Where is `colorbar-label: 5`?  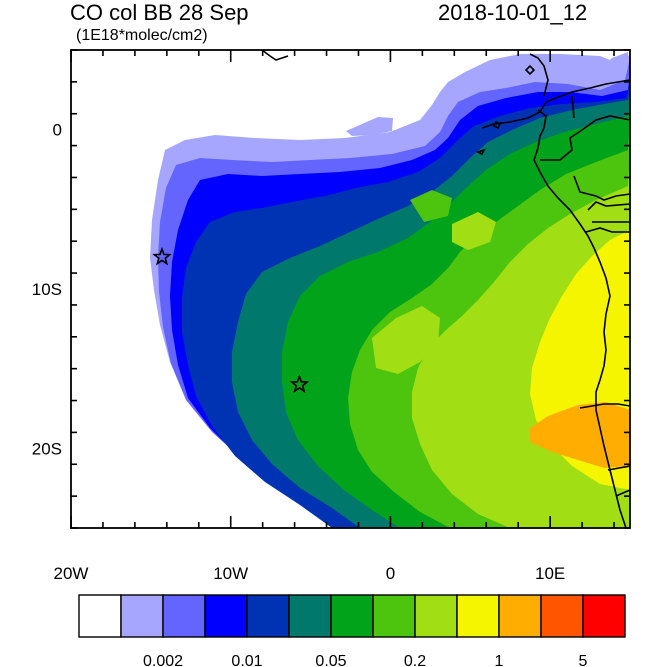
colorbar-label: 5 is located at coordinates (583, 660).